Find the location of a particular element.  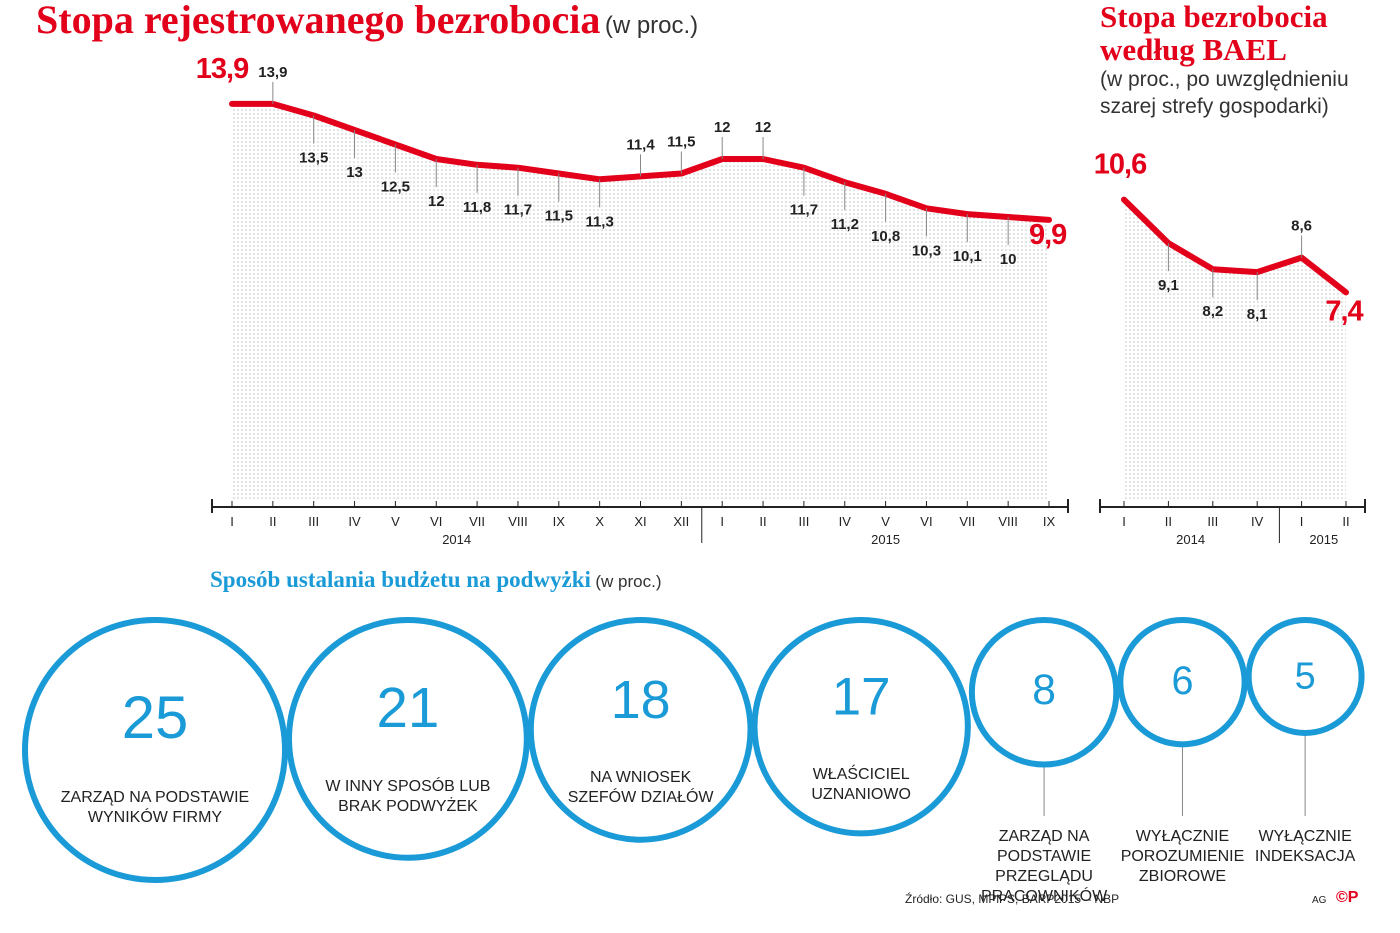

x-tick-label: XII is located at coordinates (681, 521).